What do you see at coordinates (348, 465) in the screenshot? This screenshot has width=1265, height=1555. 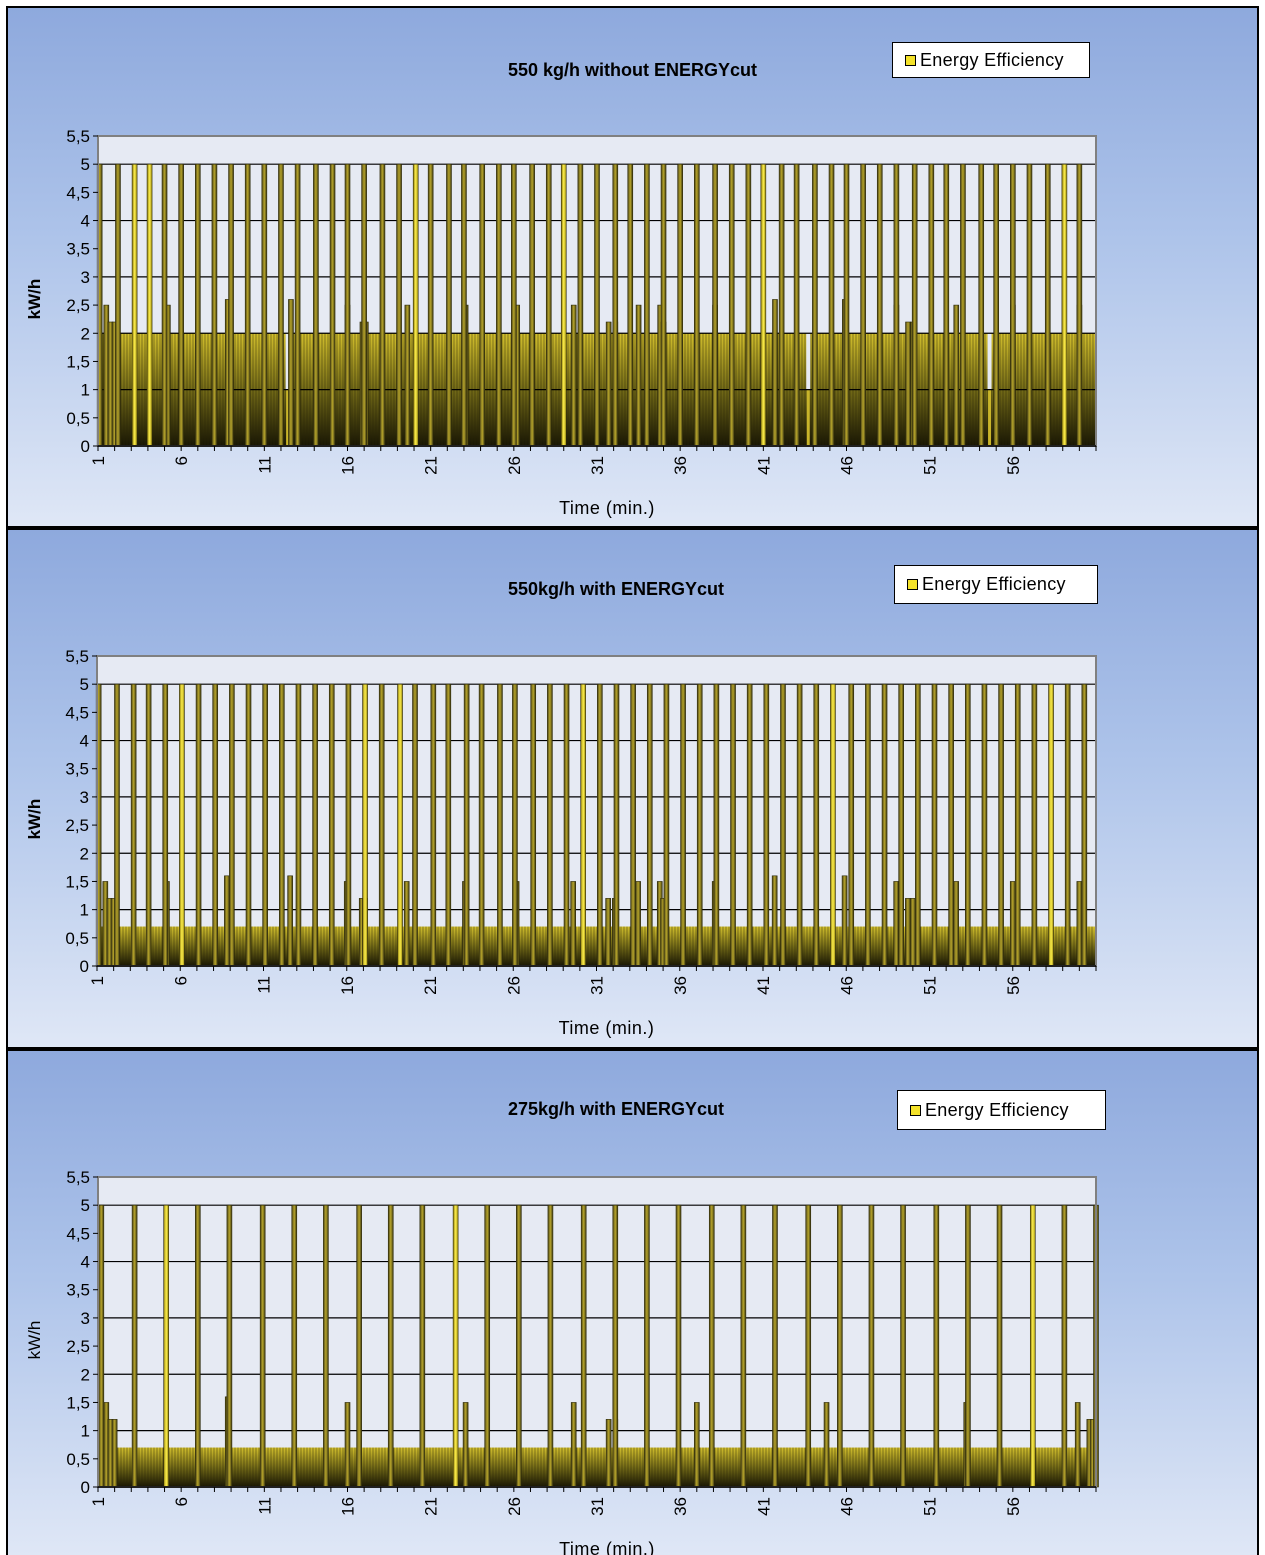 I see `x-tick-label: 16` at bounding box center [348, 465].